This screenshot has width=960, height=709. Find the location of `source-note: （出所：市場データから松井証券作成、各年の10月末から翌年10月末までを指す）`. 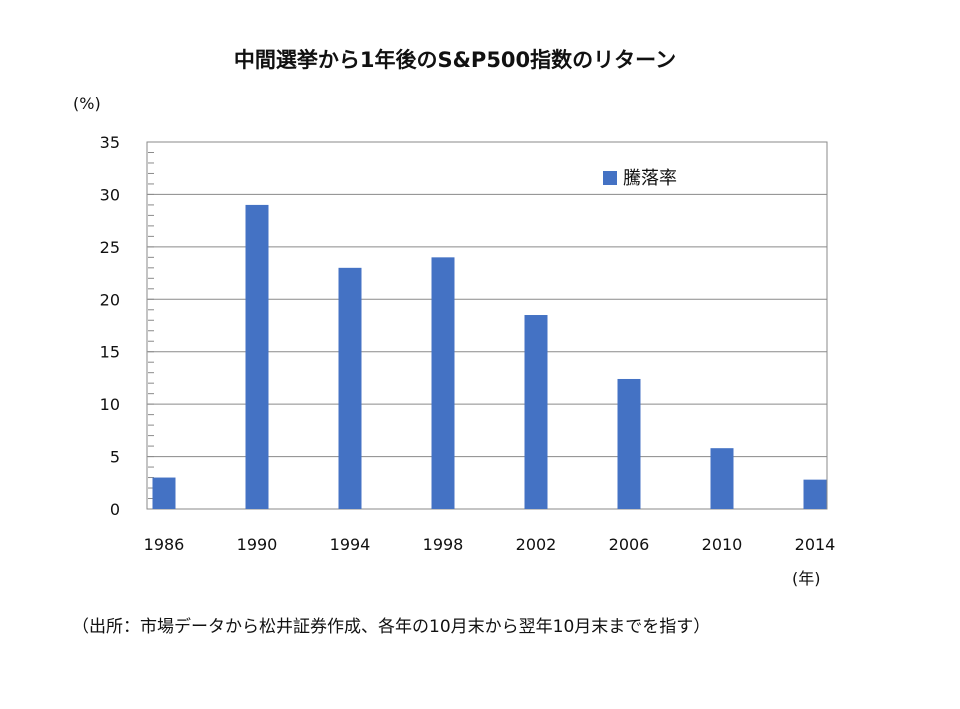

source-note: （出所：市場データから松井証券作成、各年の10月末から翌年10月末までを指す） is located at coordinates (391, 627).